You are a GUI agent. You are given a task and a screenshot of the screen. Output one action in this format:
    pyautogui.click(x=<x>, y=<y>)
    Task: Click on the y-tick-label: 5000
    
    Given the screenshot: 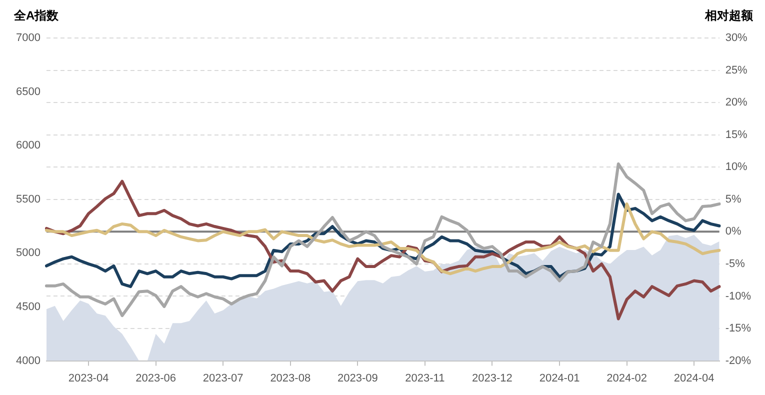 What is the action you would take?
    pyautogui.click(x=28, y=253)
    